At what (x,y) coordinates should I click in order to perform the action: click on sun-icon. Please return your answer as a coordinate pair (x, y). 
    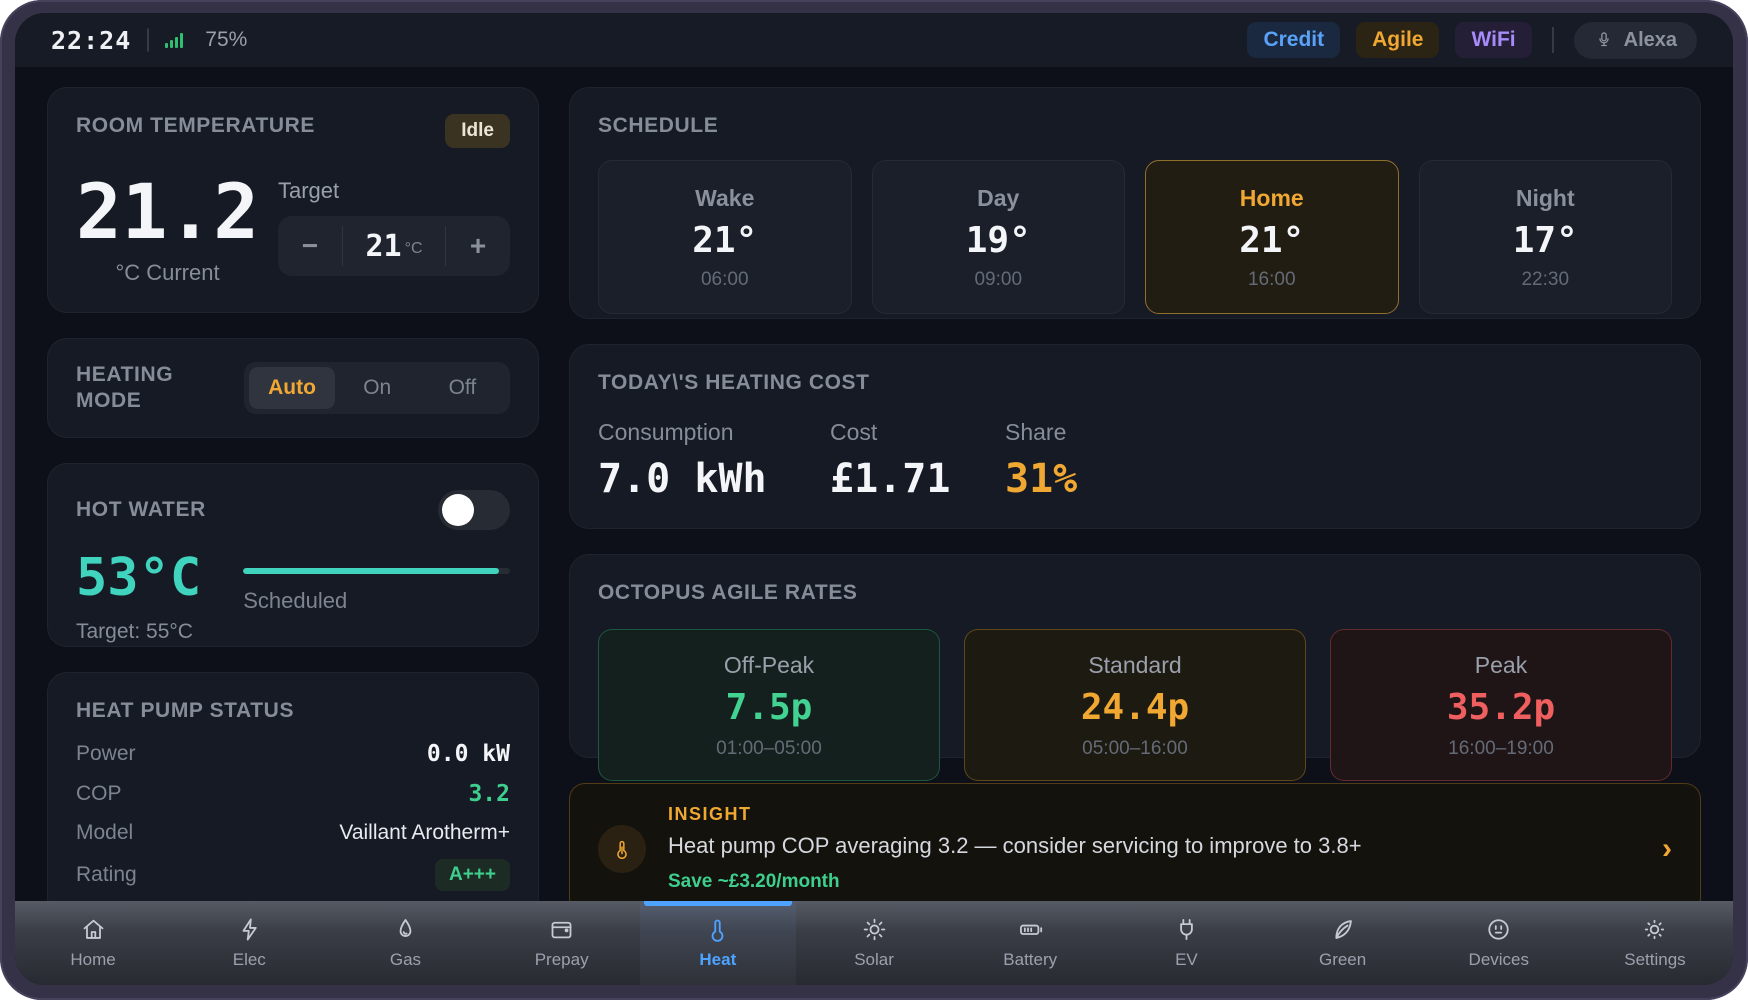
    Looking at the image, I should click on (874, 929).